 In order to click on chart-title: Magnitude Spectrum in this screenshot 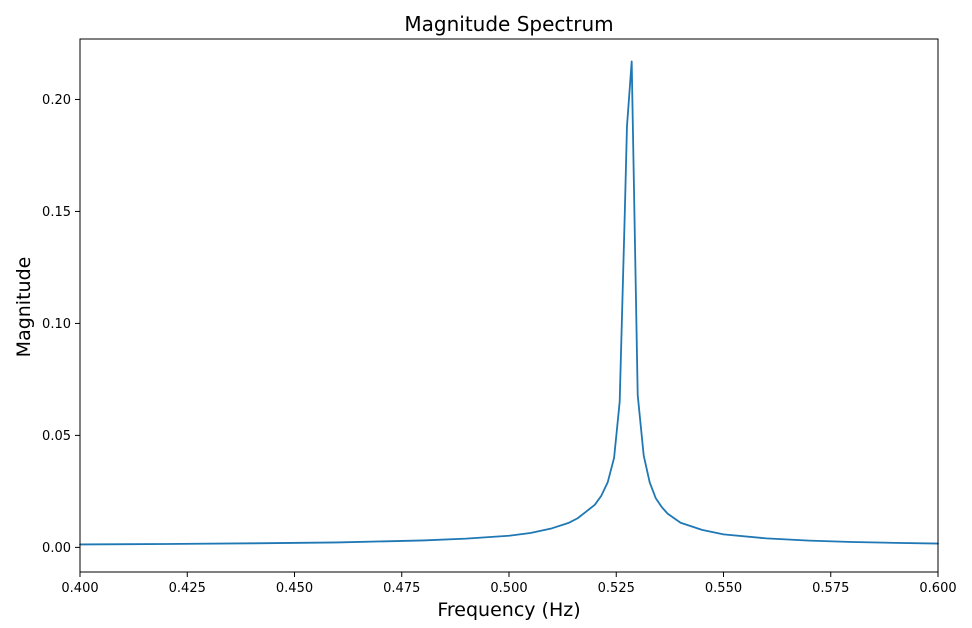, I will do `click(508, 24)`.